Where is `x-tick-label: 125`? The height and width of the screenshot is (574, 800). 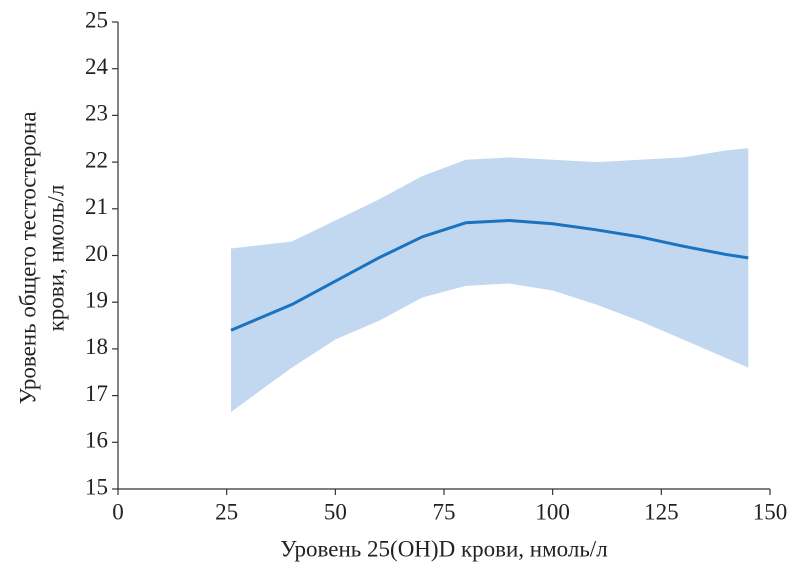 x-tick-label: 125 is located at coordinates (661, 511).